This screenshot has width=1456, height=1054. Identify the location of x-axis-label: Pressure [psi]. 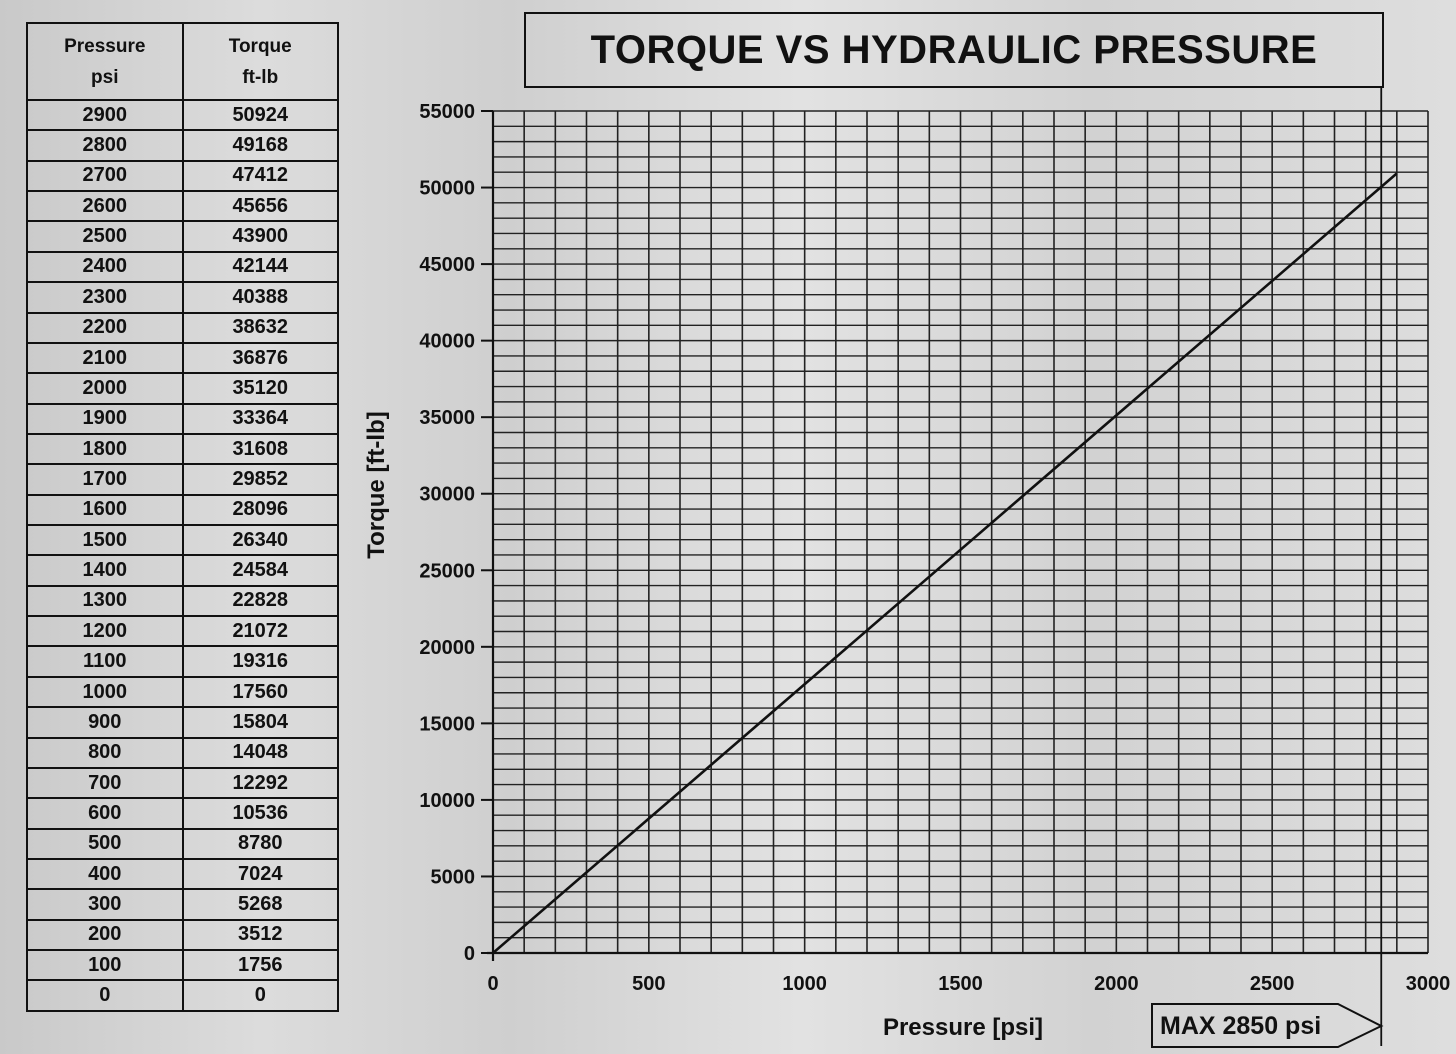
(963, 1027).